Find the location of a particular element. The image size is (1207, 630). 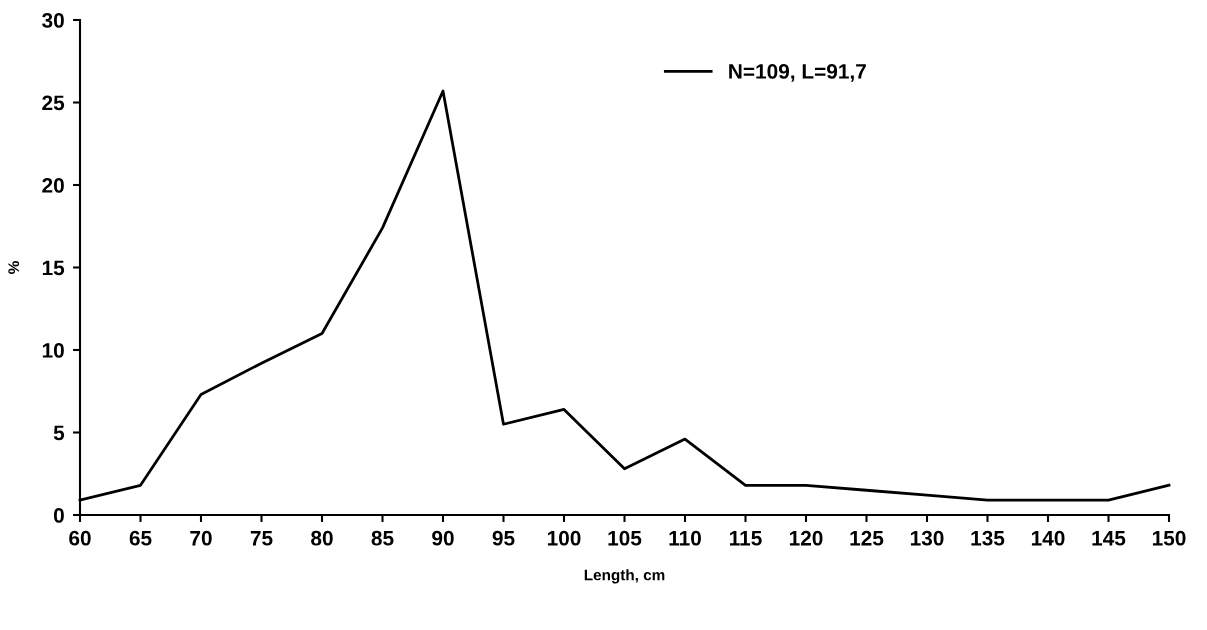

x-tick-label: 80 is located at coordinates (322, 538).